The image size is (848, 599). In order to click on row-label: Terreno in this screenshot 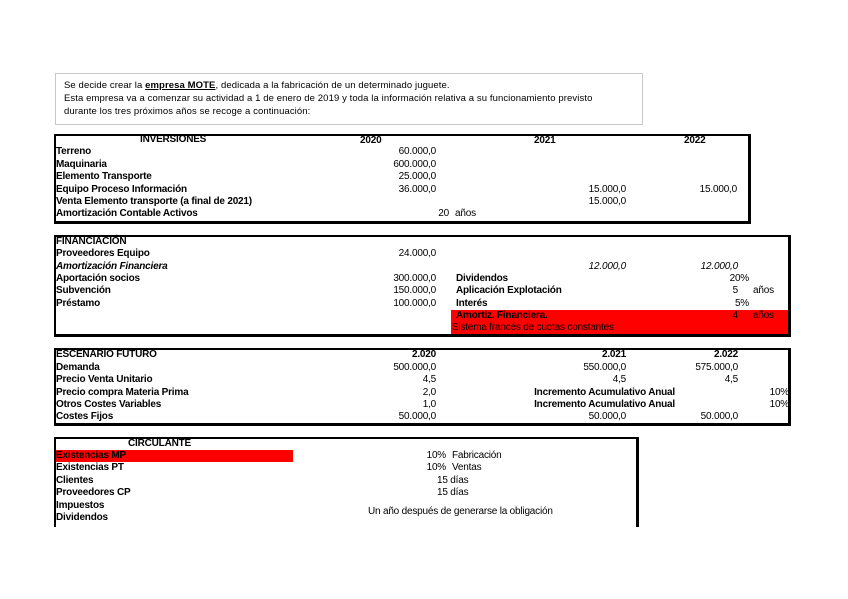, I will do `click(74, 151)`.